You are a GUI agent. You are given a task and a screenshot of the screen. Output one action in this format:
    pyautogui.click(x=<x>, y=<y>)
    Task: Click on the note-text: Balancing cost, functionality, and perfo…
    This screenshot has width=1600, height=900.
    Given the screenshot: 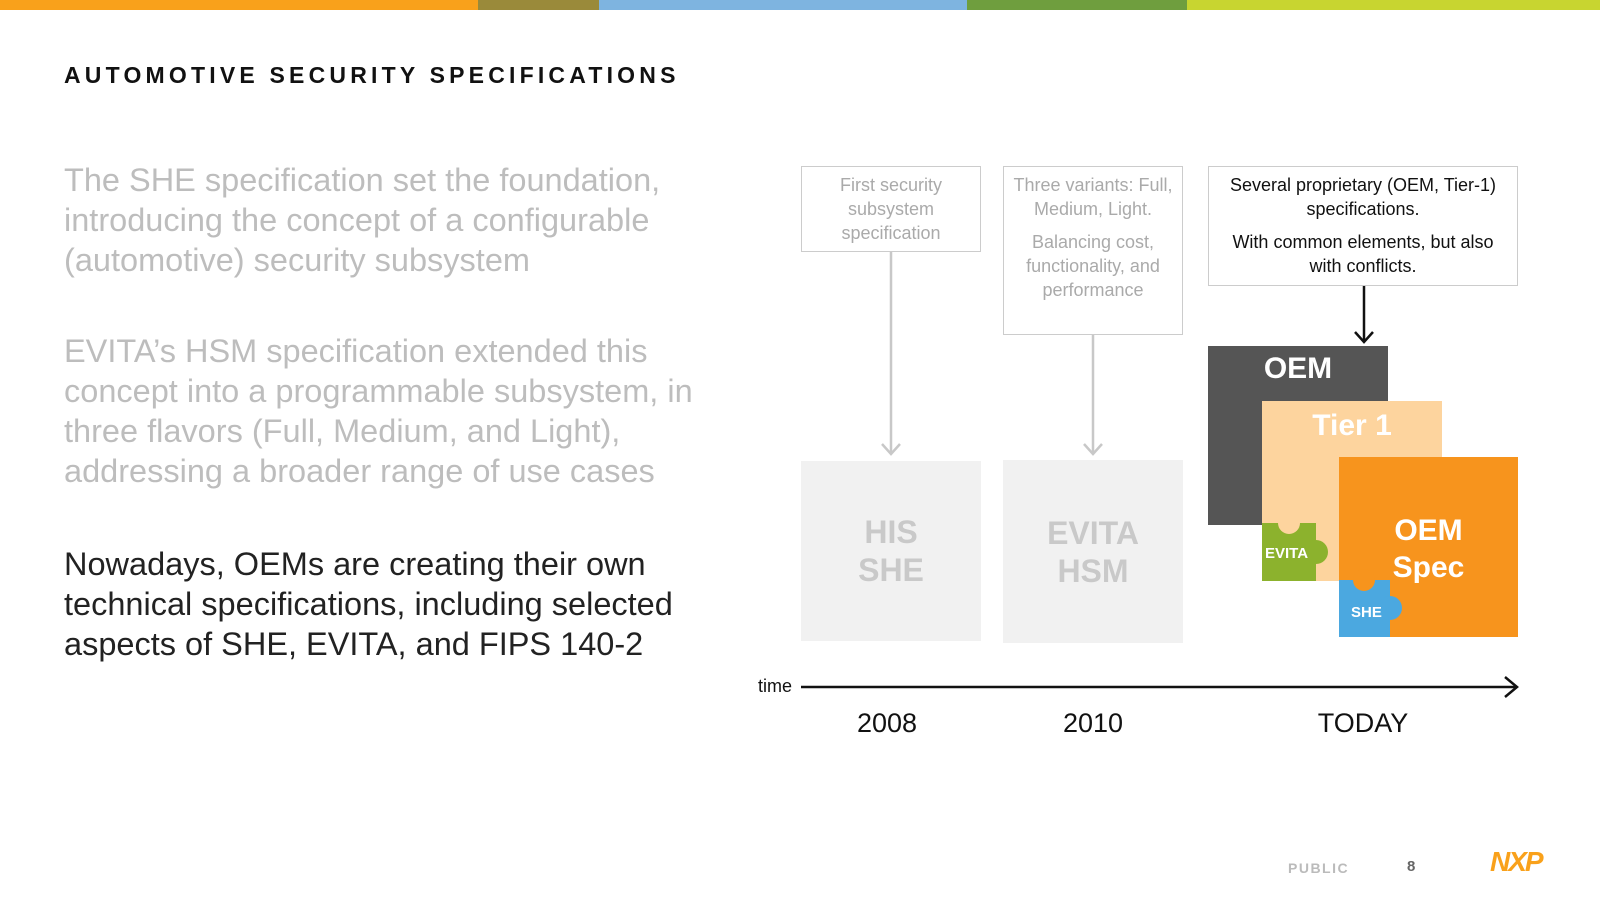 What is the action you would take?
    pyautogui.click(x=1093, y=266)
    